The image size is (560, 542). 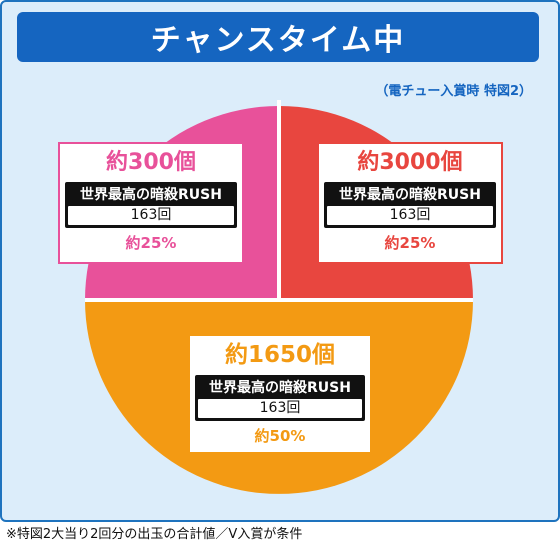 What do you see at coordinates (453, 91) in the screenshot?
I see `subtitle-note: （電チュー入賞時 特図2）` at bounding box center [453, 91].